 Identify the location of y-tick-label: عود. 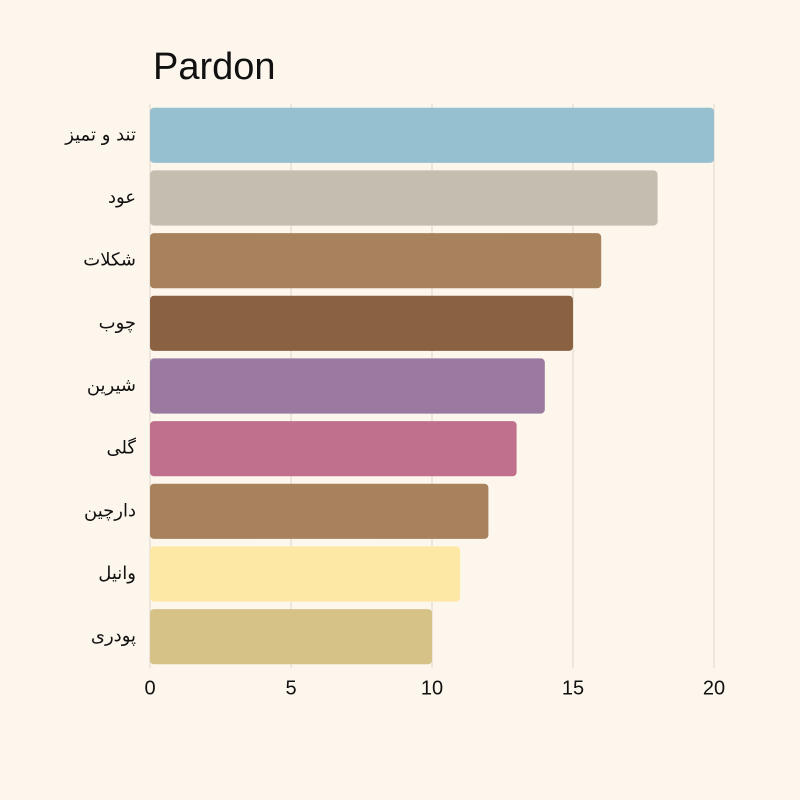
(122, 197).